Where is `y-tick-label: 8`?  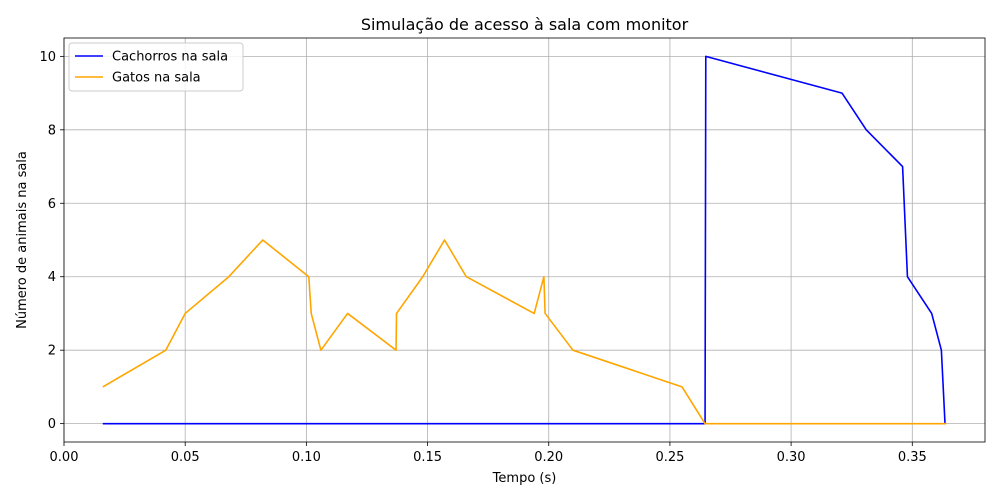
y-tick-label: 8 is located at coordinates (52, 130).